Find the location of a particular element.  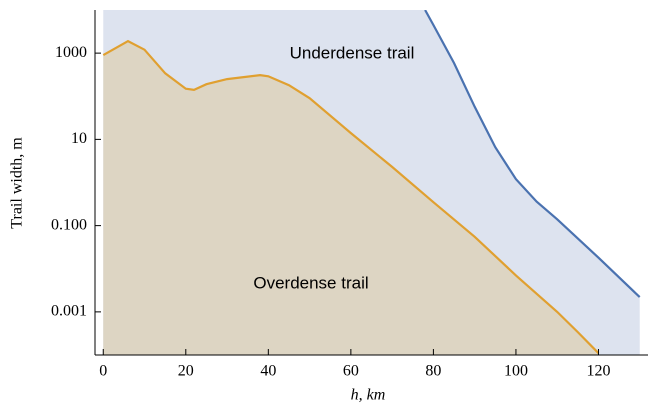

y-tick-label: 0.100 is located at coordinates (69, 224).